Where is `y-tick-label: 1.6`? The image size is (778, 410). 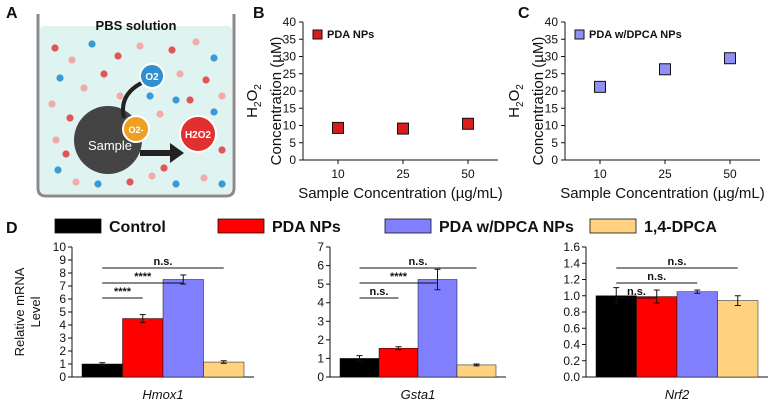 y-tick-label: 1.6 is located at coordinates (571, 247).